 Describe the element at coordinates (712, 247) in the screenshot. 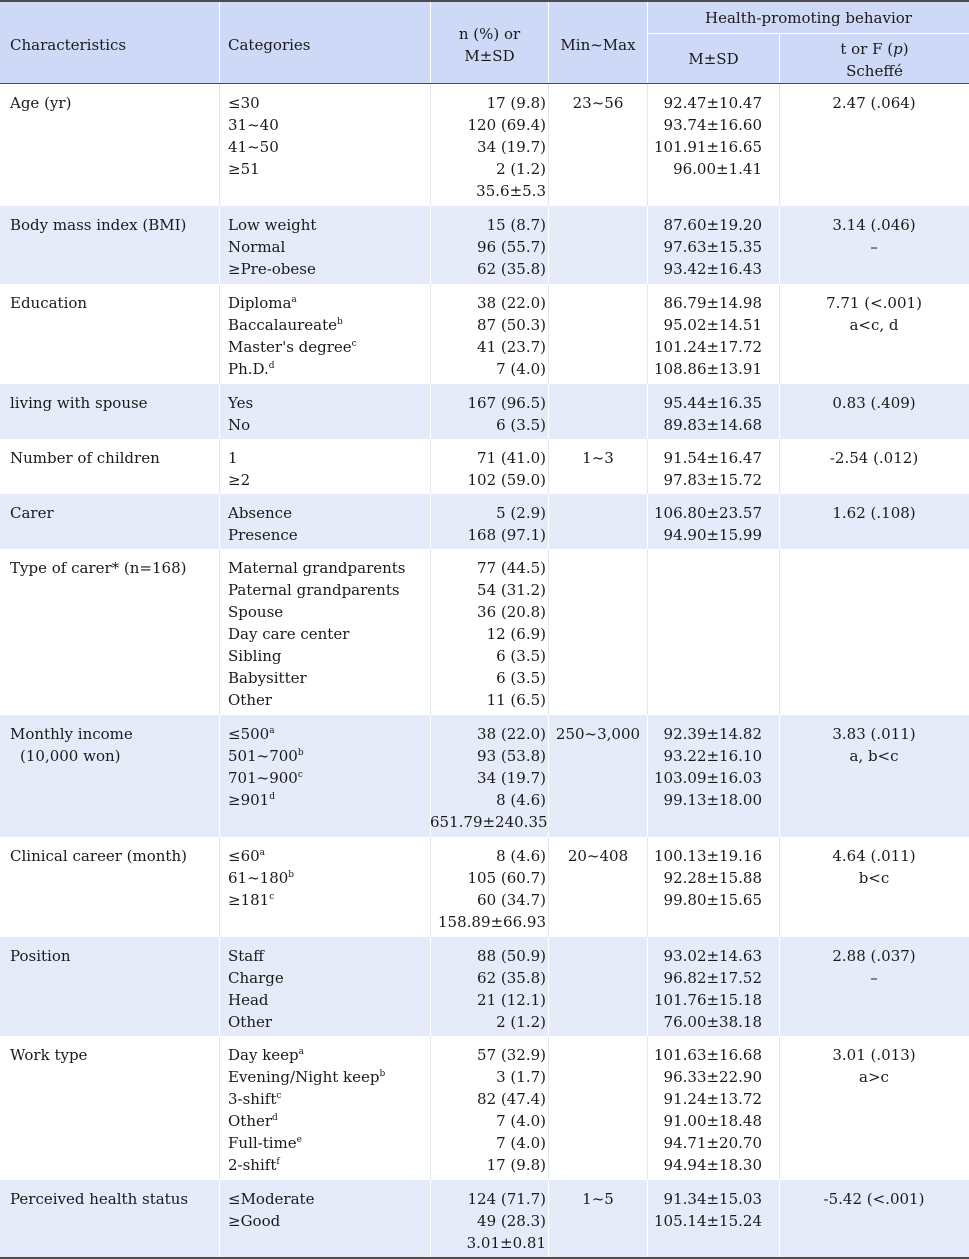

I see `msd-cell-line: 97.63±15.35` at that location.